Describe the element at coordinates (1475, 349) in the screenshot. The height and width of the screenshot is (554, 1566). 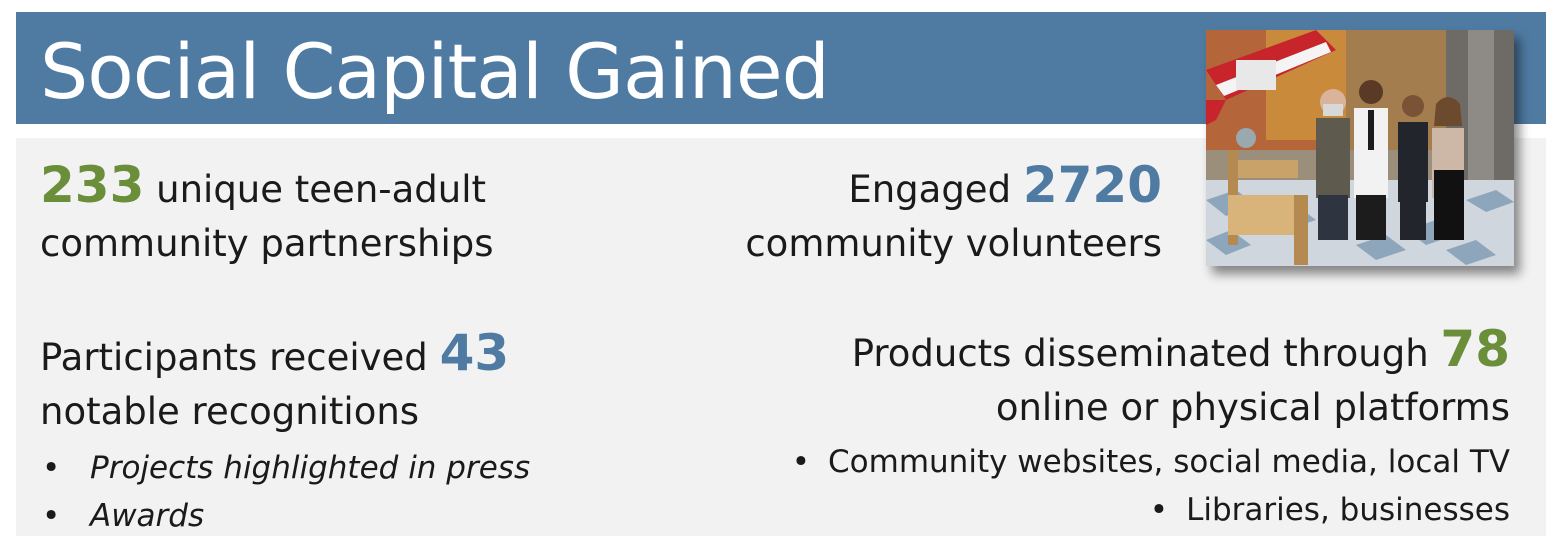
I see `stat-products-number: 78` at that location.